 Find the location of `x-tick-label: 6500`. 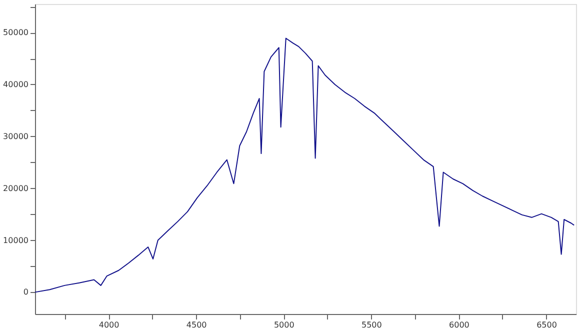

x-tick-label: 6500 is located at coordinates (546, 325).